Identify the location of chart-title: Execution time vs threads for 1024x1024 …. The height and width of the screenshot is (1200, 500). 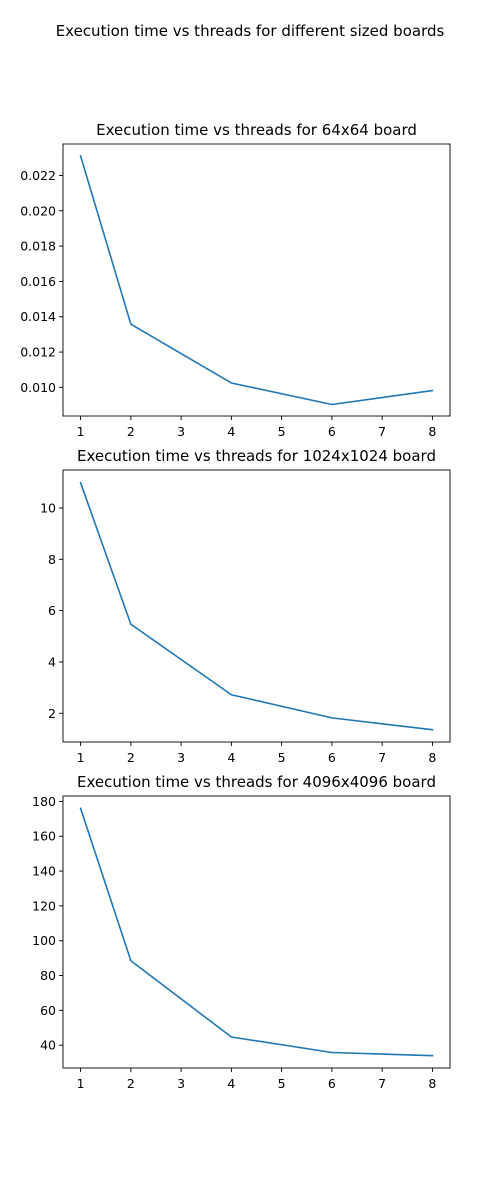
(256, 456).